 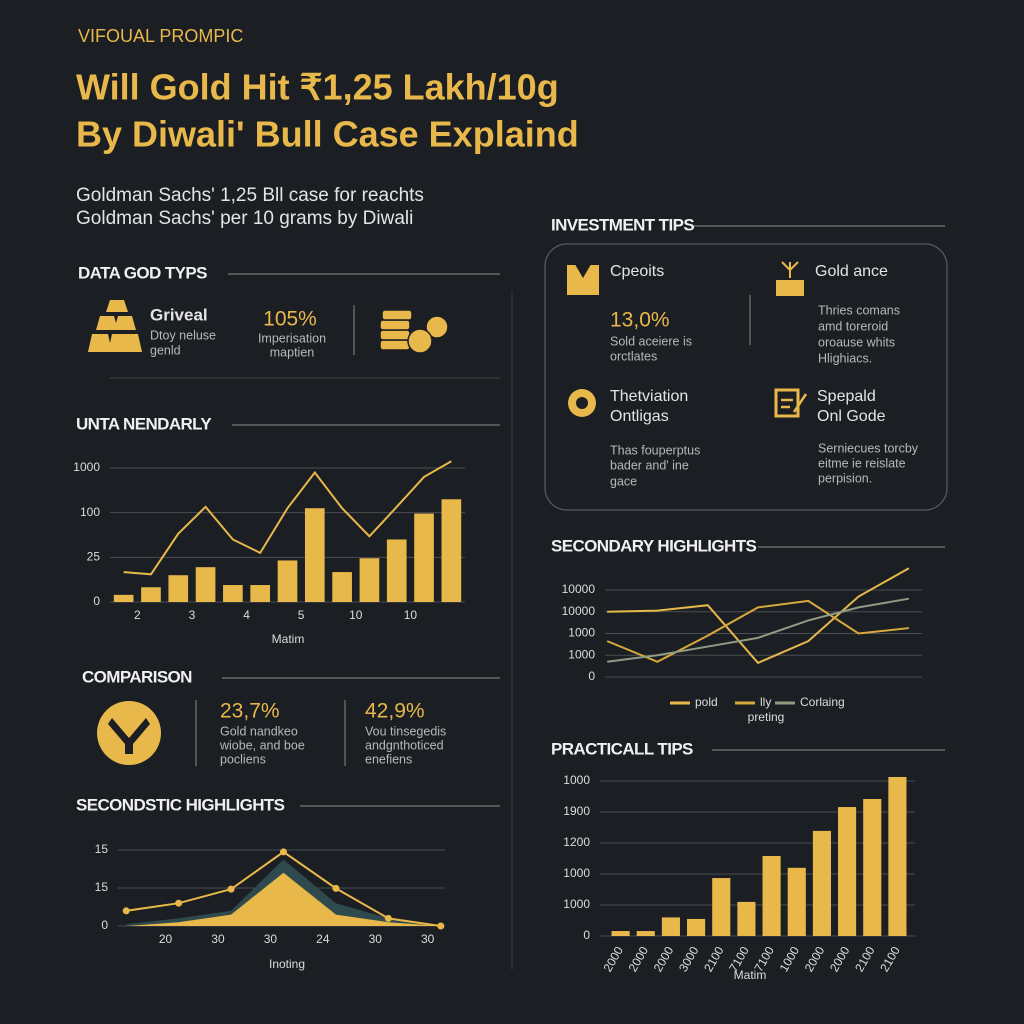 I want to click on y-tick-label: 1900, so click(x=576, y=811).